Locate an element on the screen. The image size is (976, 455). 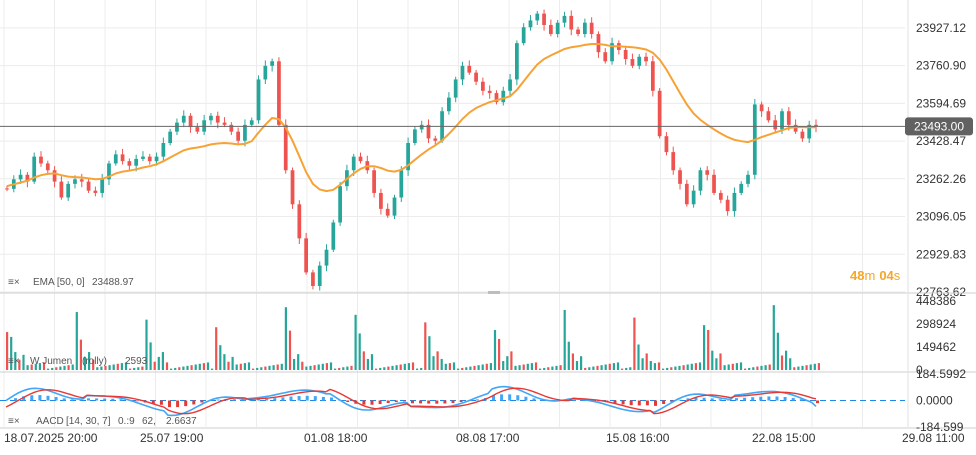
macd-legend: ≡× AACD [14, 30, 7] 0.:9 62, 2.6637 is located at coordinates (102, 421).